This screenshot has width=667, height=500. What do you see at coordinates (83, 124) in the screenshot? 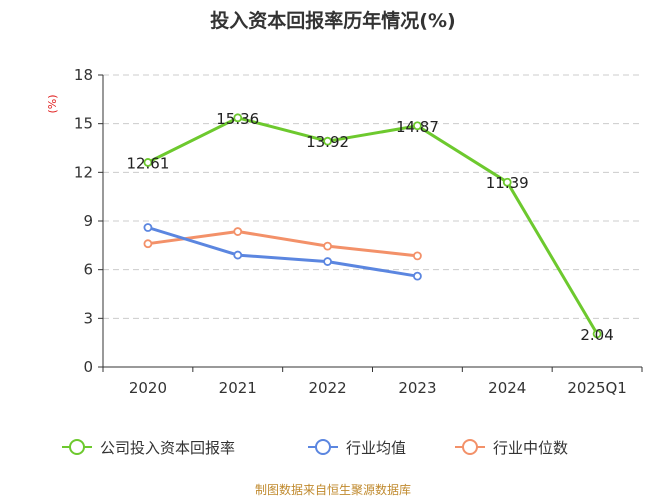
I see `y-tick-label: 15` at bounding box center [83, 124].